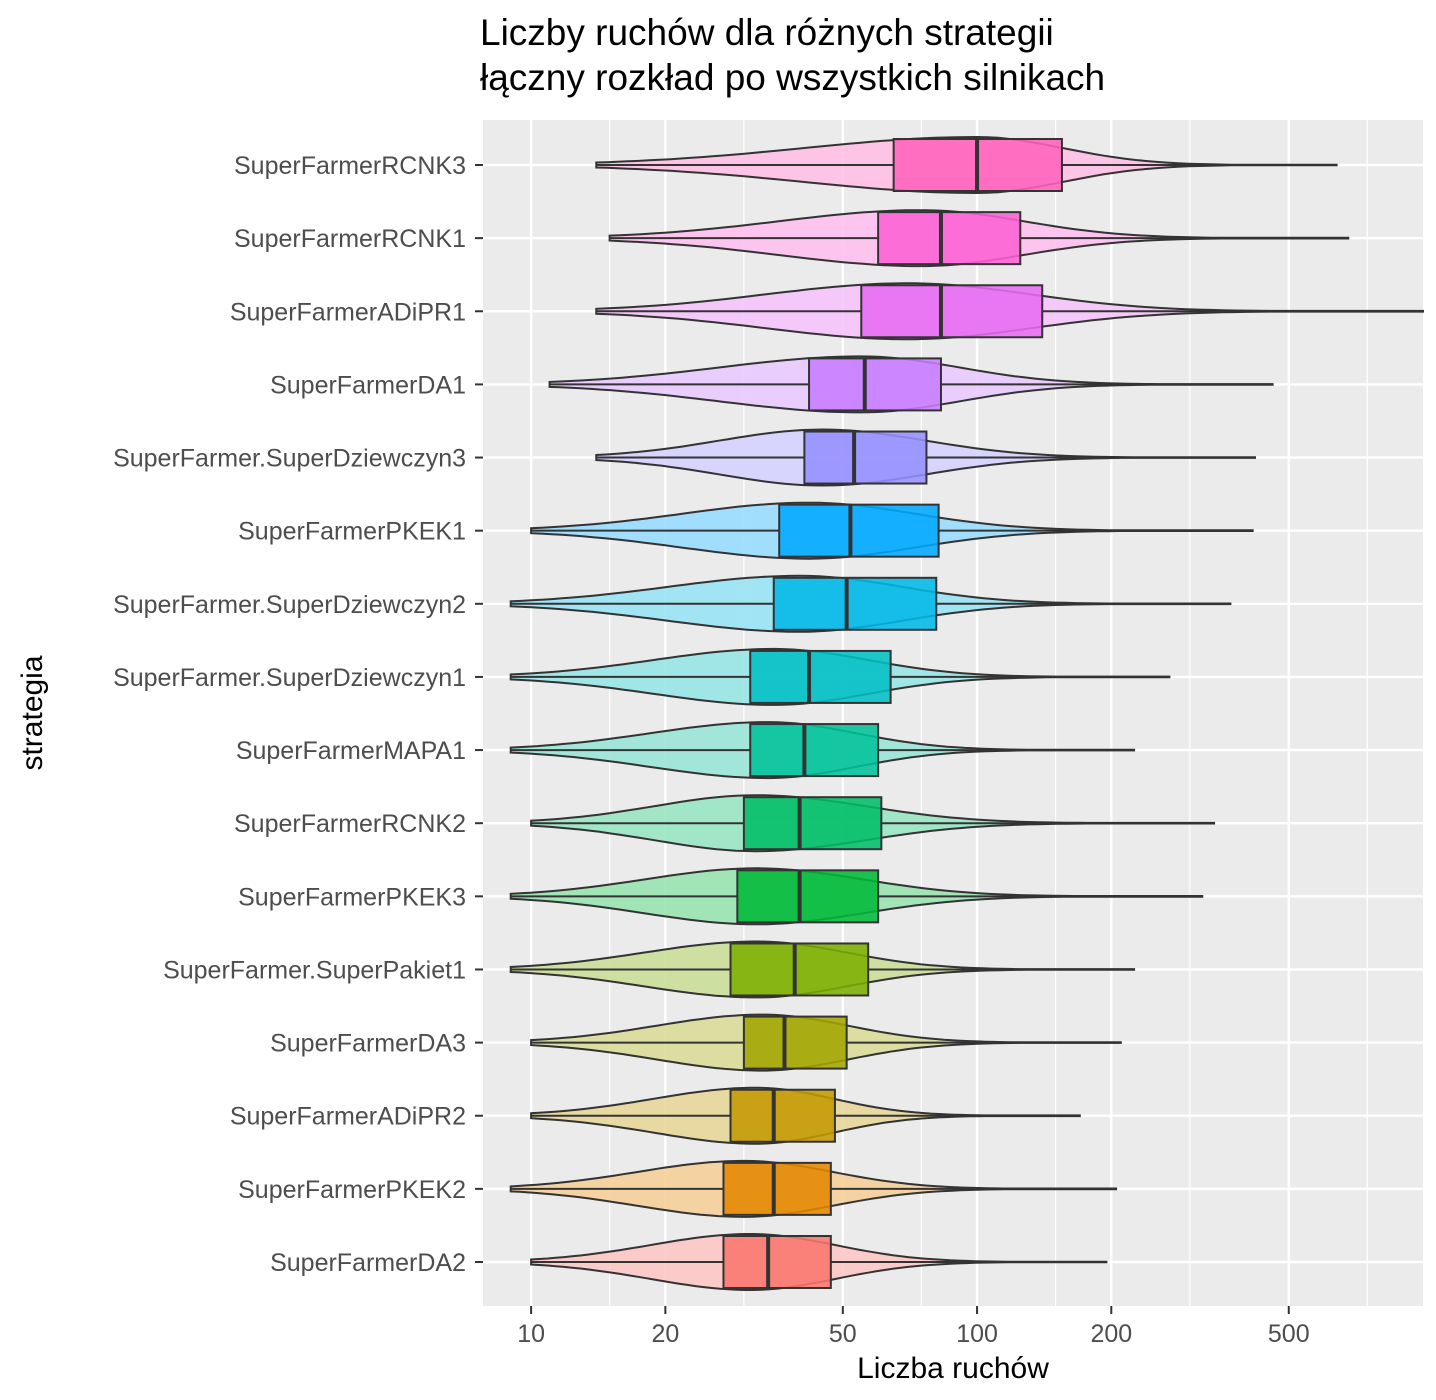 Image resolution: width=1436 pixels, height=1400 pixels. What do you see at coordinates (865, 457) in the screenshot?
I see `box-SuperFarmer.SuperDziewczyn3` at bounding box center [865, 457].